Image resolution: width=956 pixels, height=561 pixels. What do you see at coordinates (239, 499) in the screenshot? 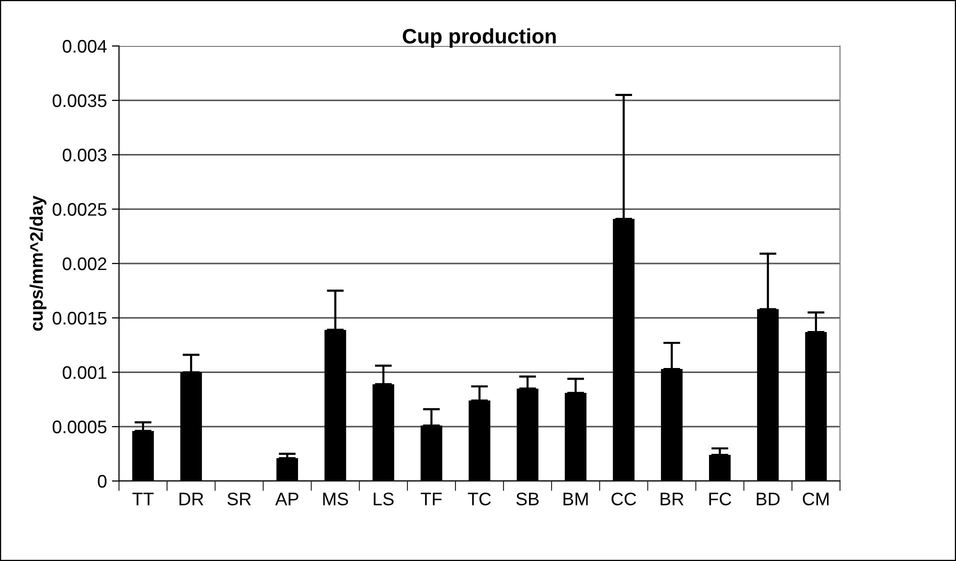
I see `x-tick-label: SR` at bounding box center [239, 499].